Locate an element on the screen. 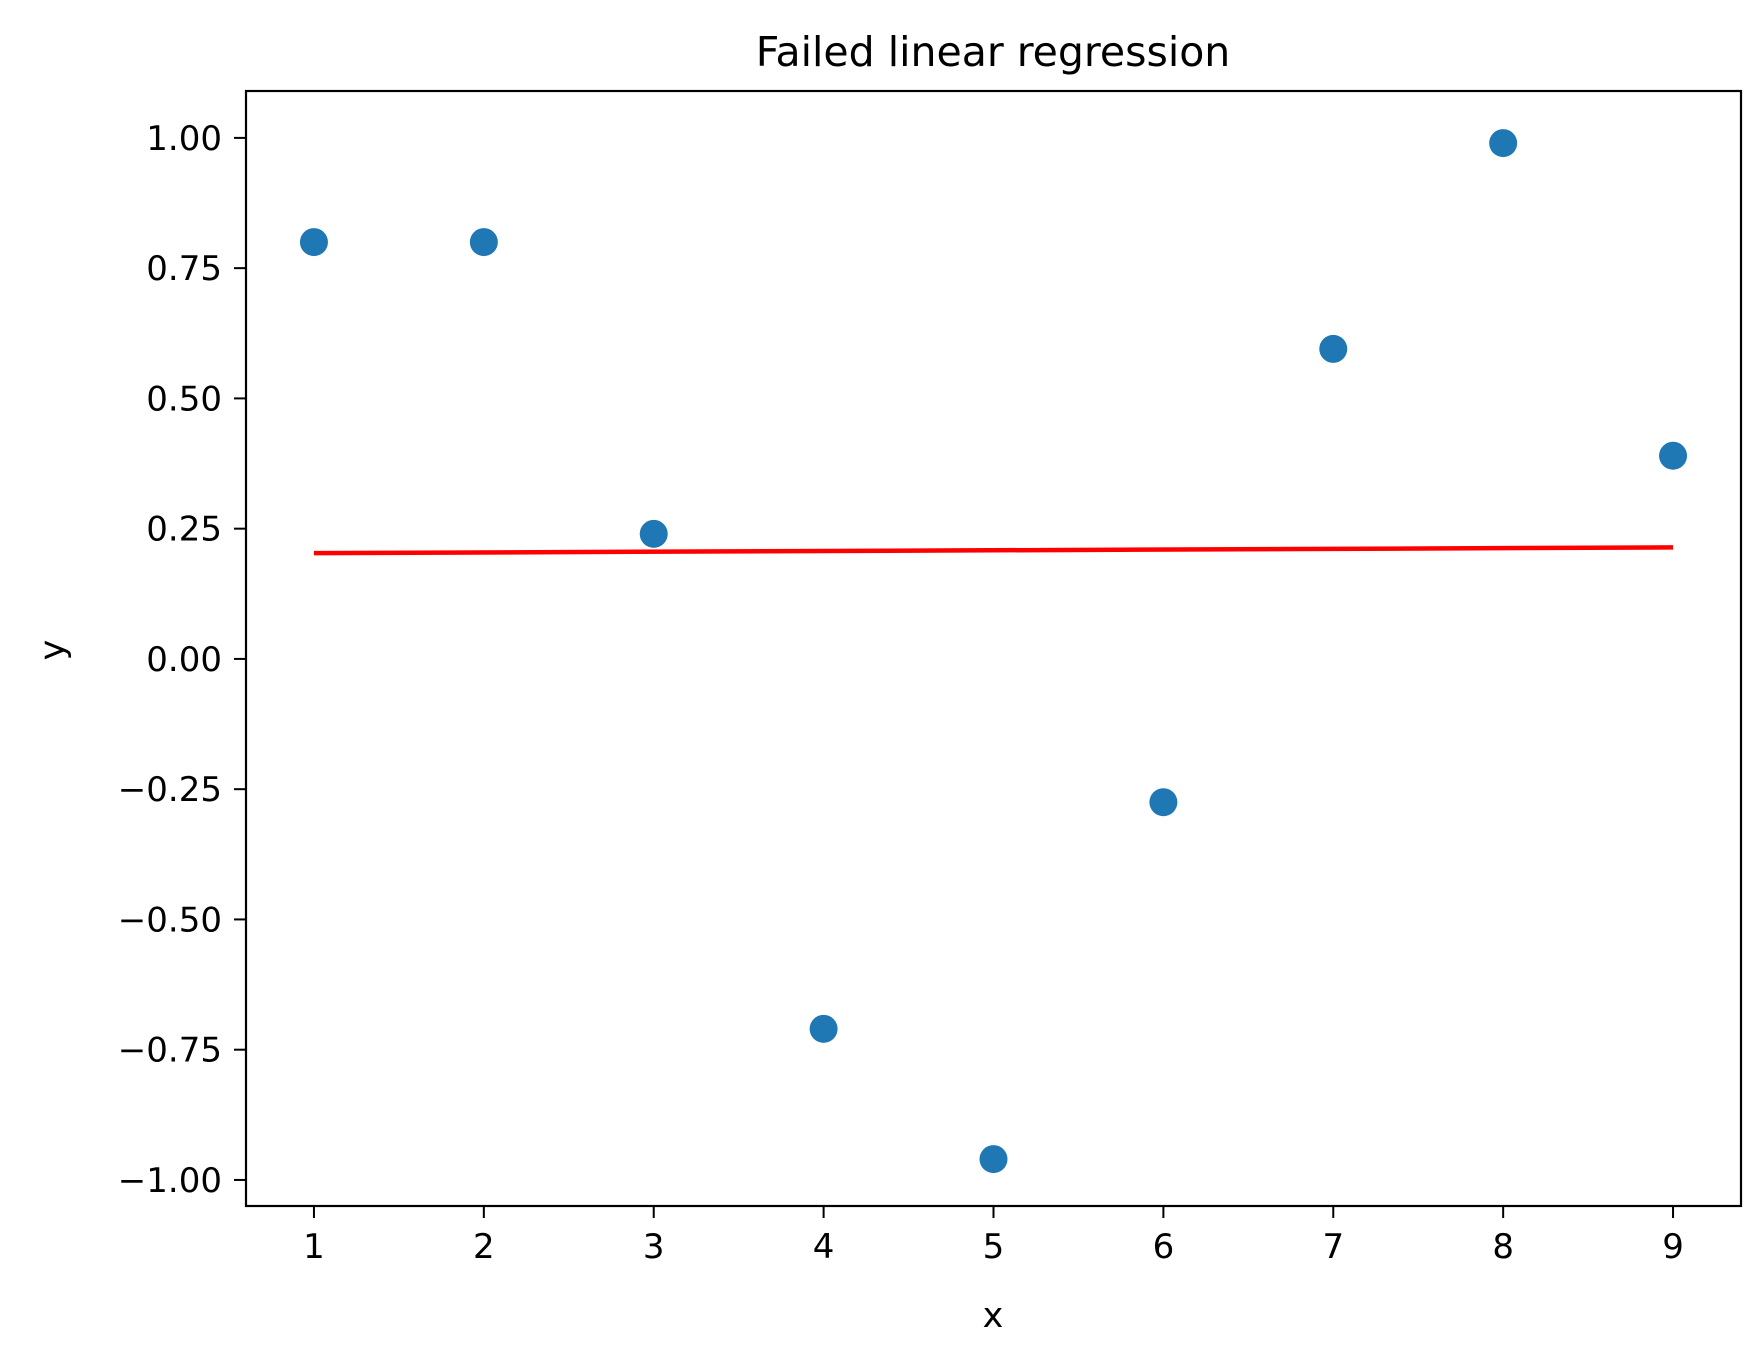  y-tick-label: 0.50 is located at coordinates (184, 399).